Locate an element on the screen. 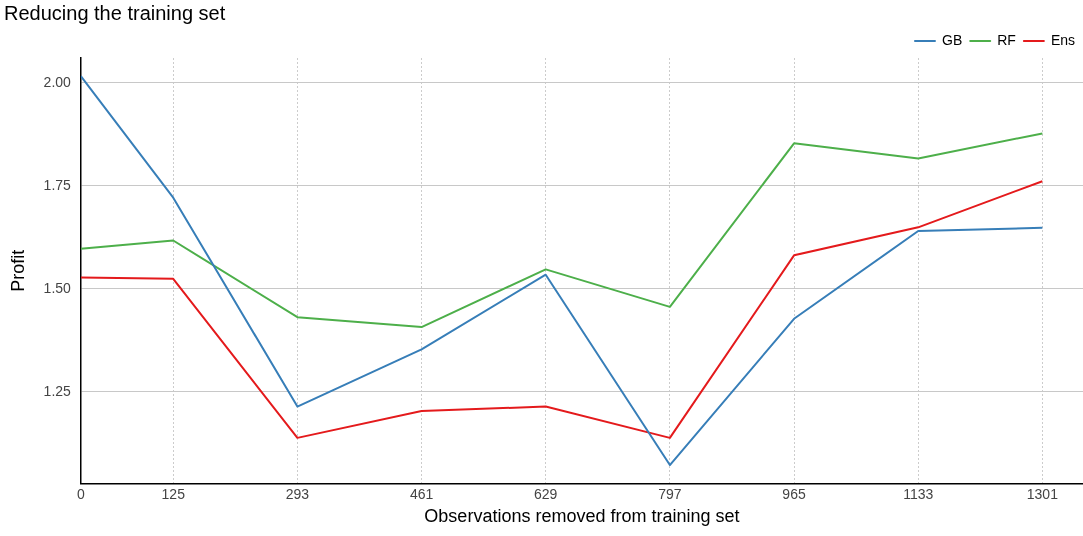  y-tick-label: 2.00 is located at coordinates (57, 81).